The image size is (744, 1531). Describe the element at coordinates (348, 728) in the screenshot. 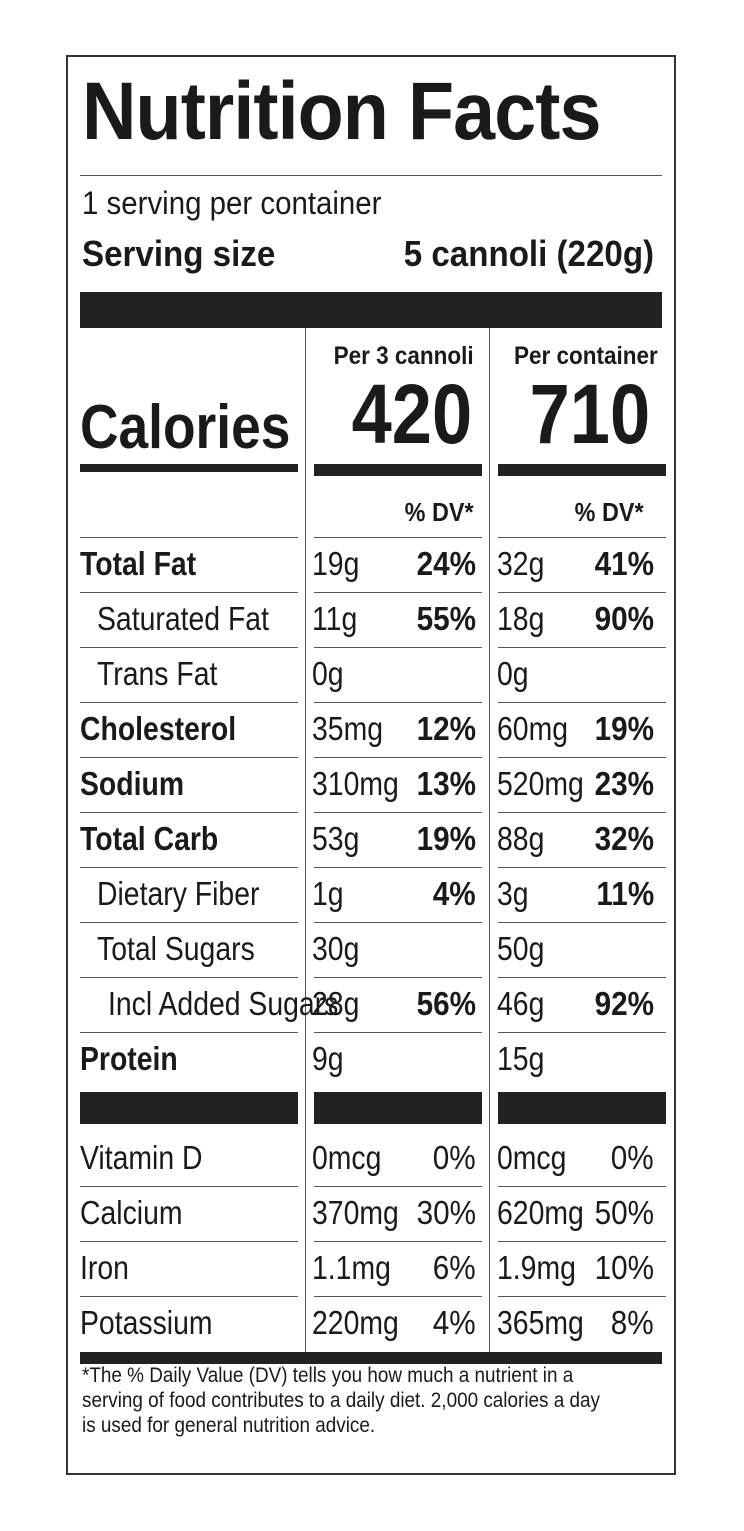

I see `amount-per-3-cannoli: 35mg` at that location.